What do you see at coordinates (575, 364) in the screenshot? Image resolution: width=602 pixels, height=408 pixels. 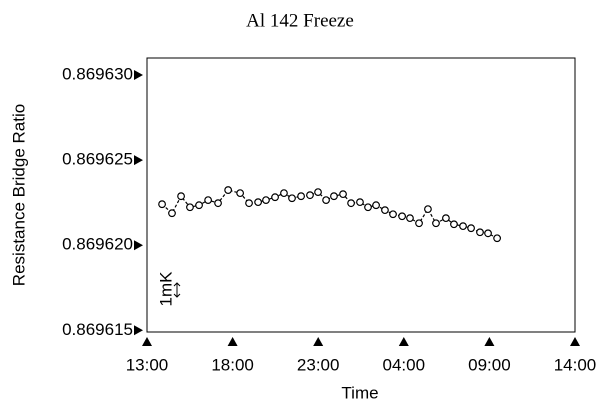 I see `x-tick-label: 14:00` at bounding box center [575, 364].